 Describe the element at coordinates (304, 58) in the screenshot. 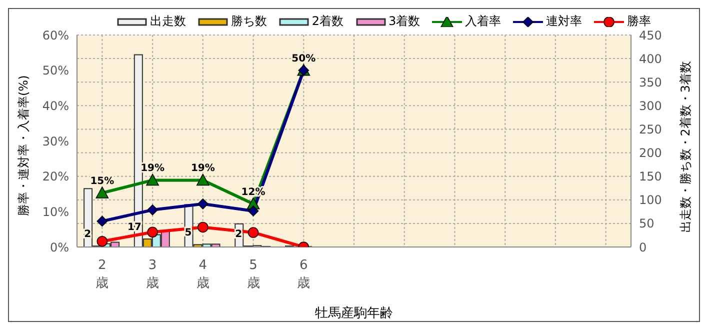

I see `data-label: 50%` at that location.